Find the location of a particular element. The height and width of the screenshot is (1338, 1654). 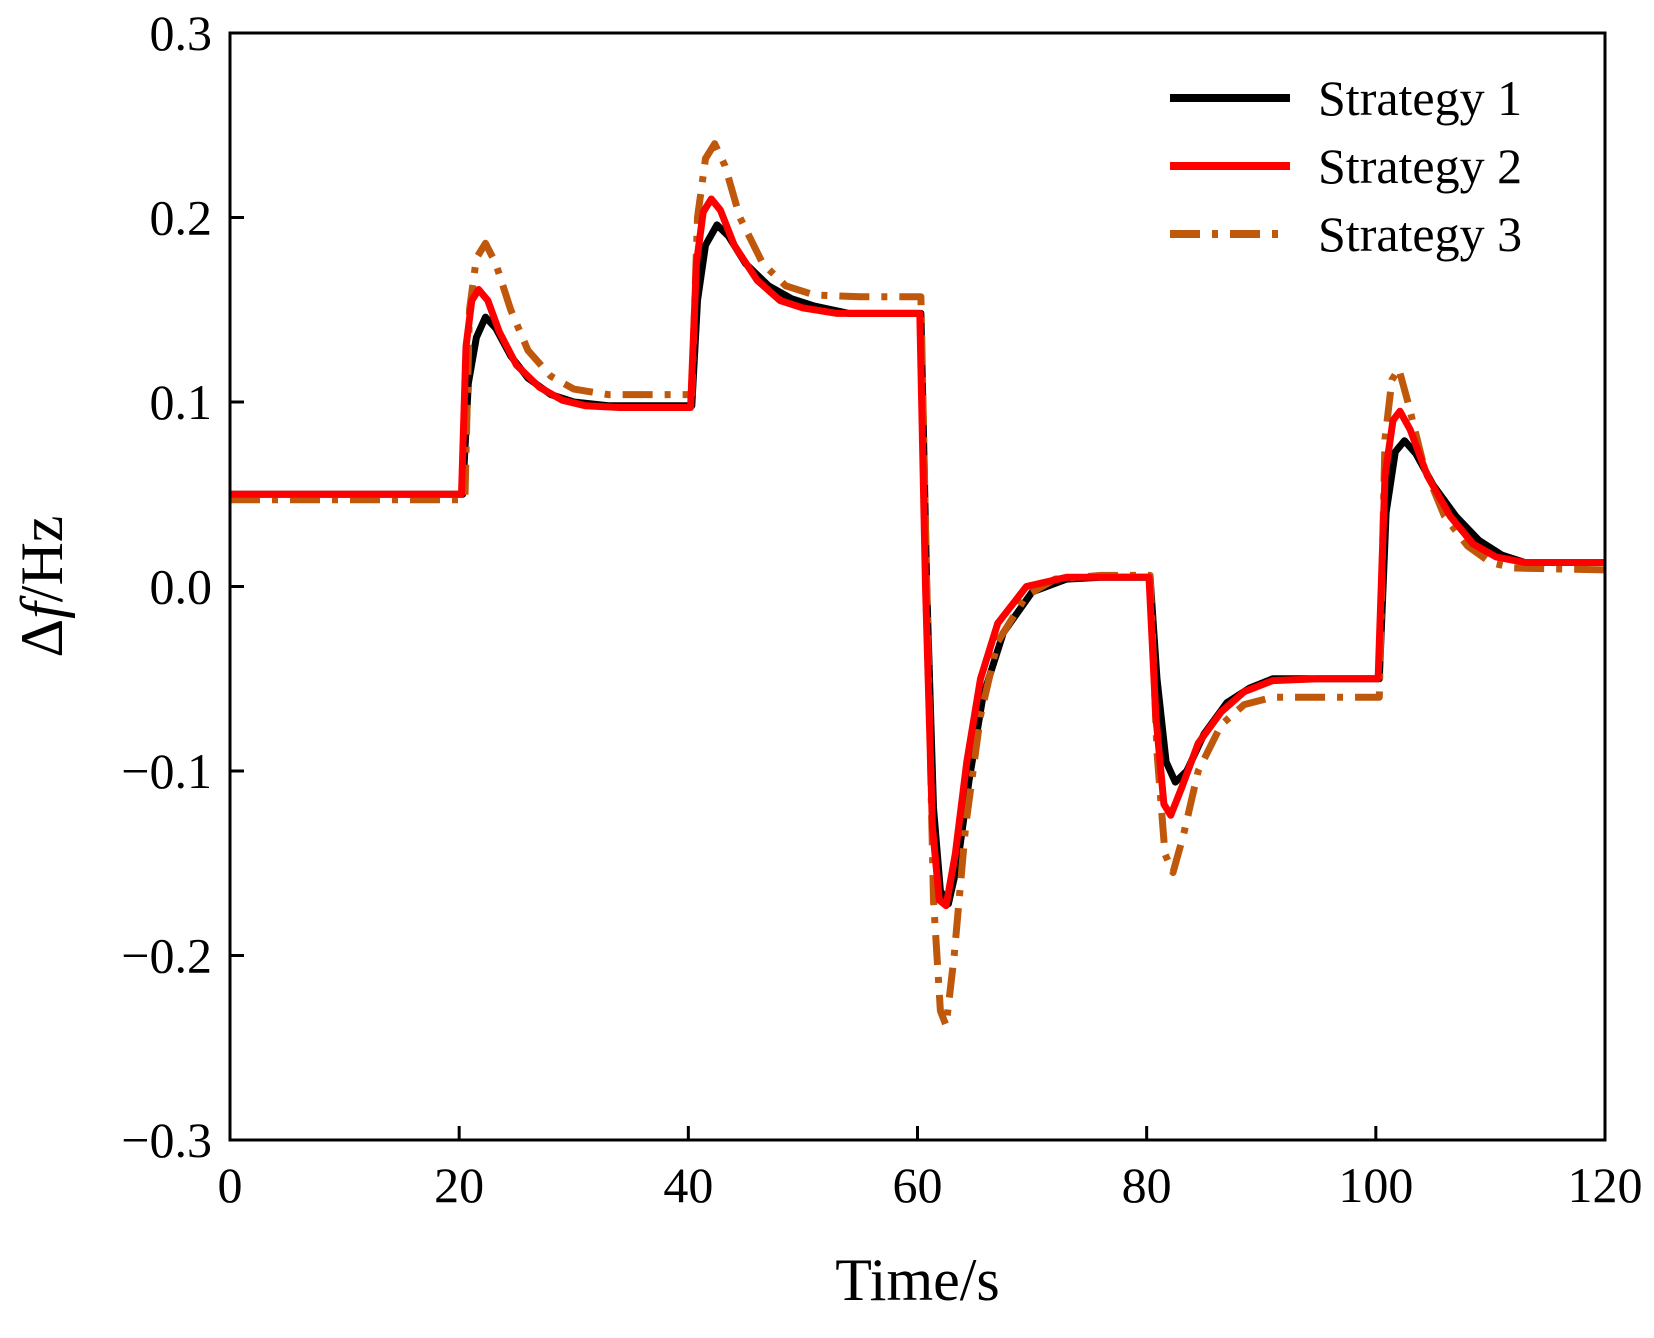

y-tick-label: −0.3 is located at coordinates (166, 1140).